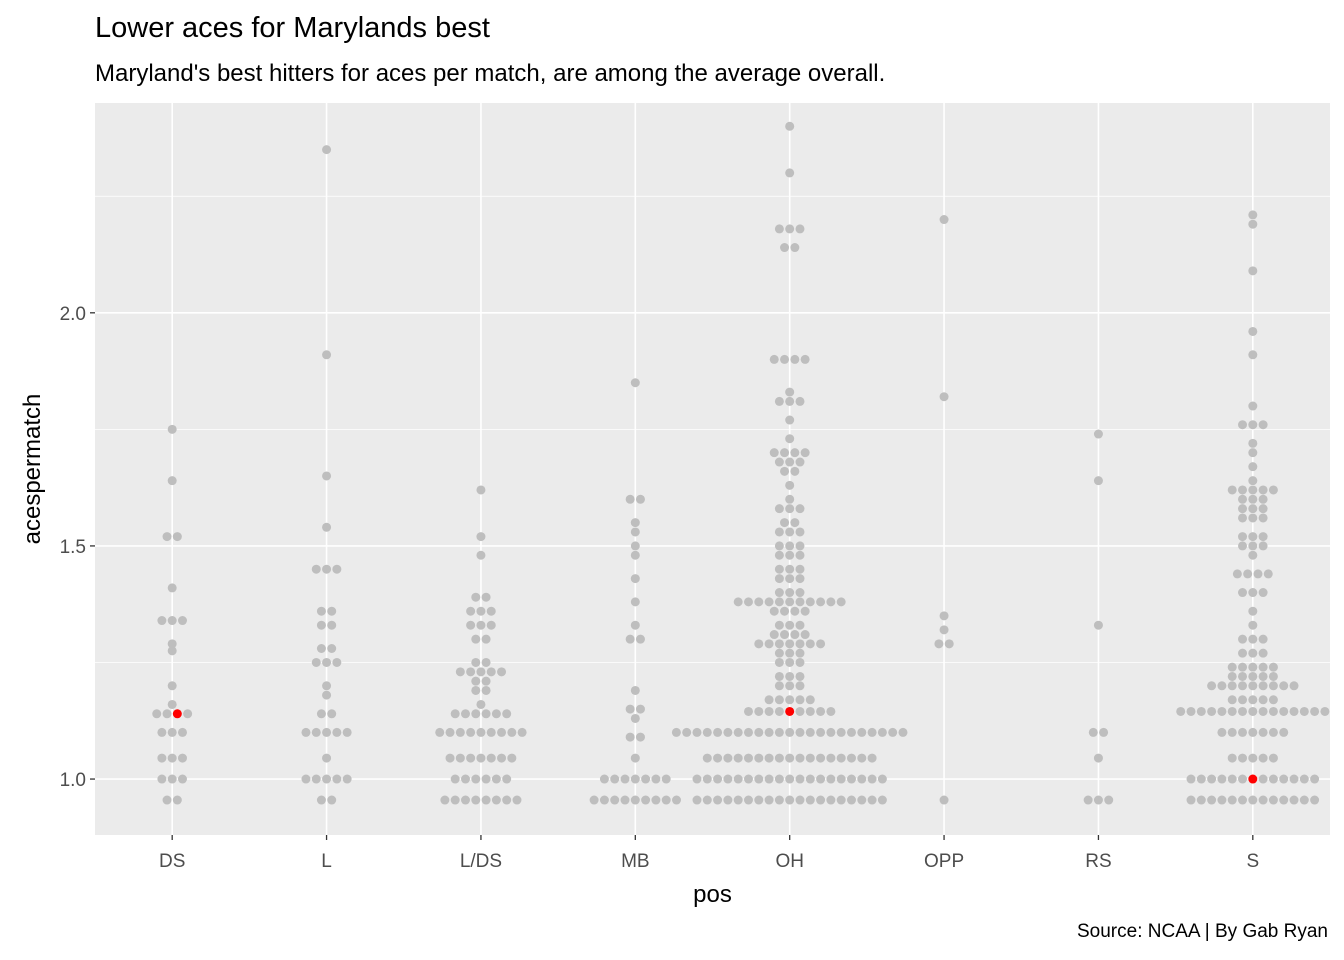  Describe the element at coordinates (944, 861) in the screenshot. I see `x-tick-label: OPP` at that location.